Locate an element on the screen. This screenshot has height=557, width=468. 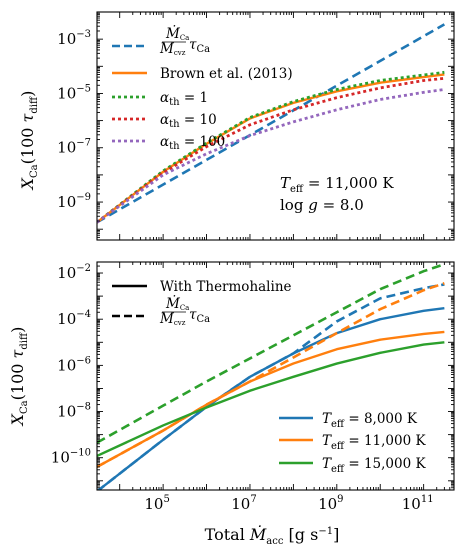
legend-label-with-thermohaline: With Thermohaline is located at coordinates (226, 287).